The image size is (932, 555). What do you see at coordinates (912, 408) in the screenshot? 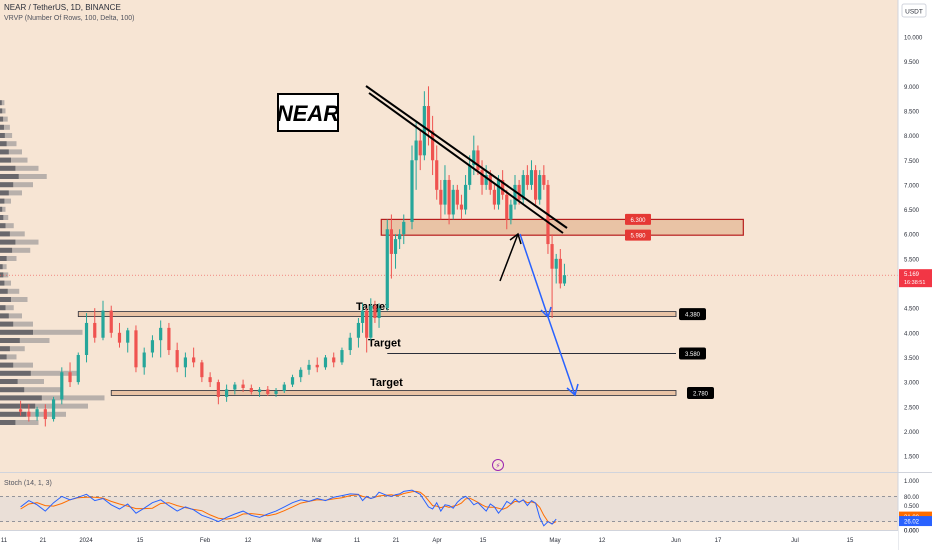
I see `price-tick-label: 2.500` at bounding box center [912, 408].